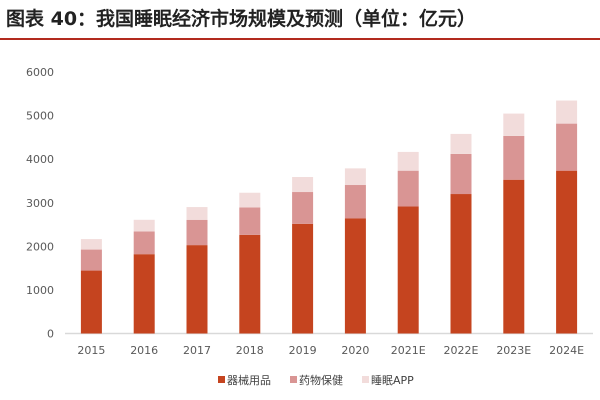 This screenshot has width=600, height=400. I want to click on title-underline, so click(300, 39).